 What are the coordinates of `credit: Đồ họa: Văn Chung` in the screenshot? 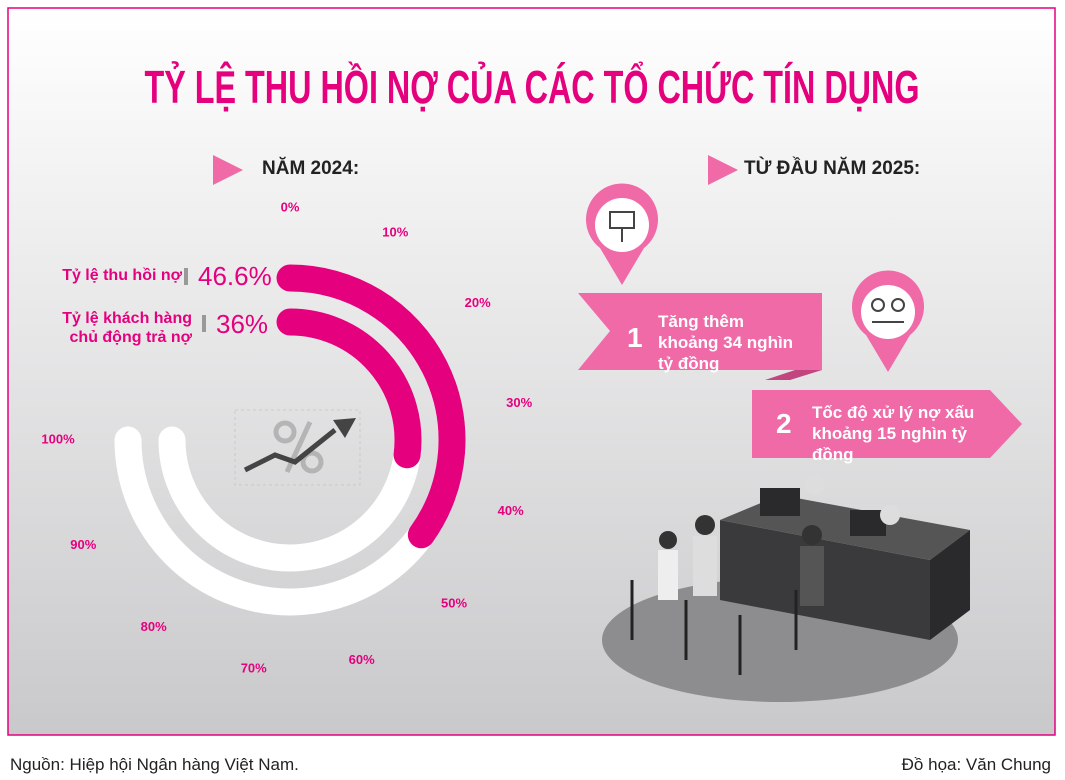 It's located at (976, 764).